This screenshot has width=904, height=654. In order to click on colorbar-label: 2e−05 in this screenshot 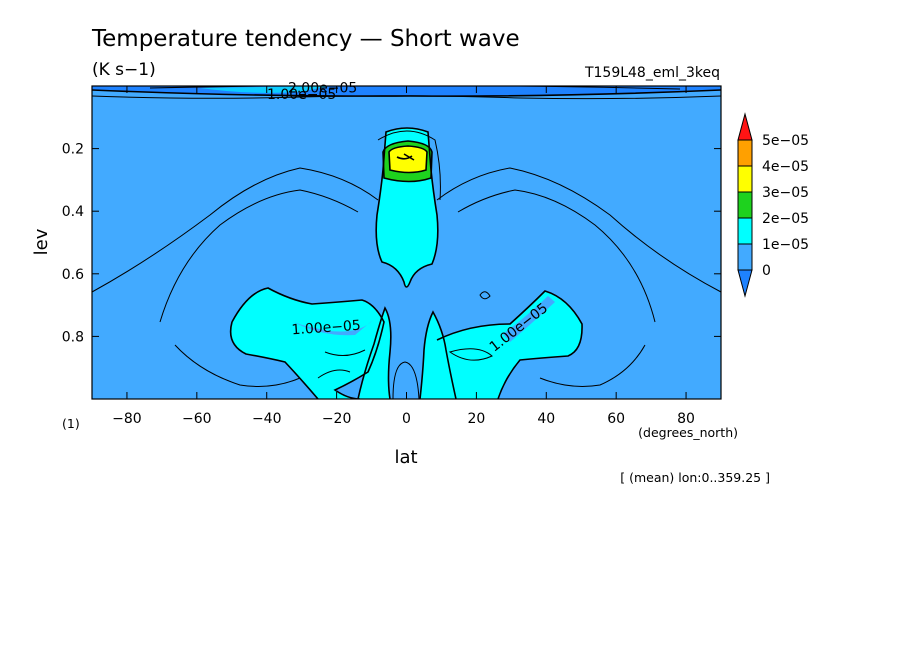, I will do `click(785, 219)`.